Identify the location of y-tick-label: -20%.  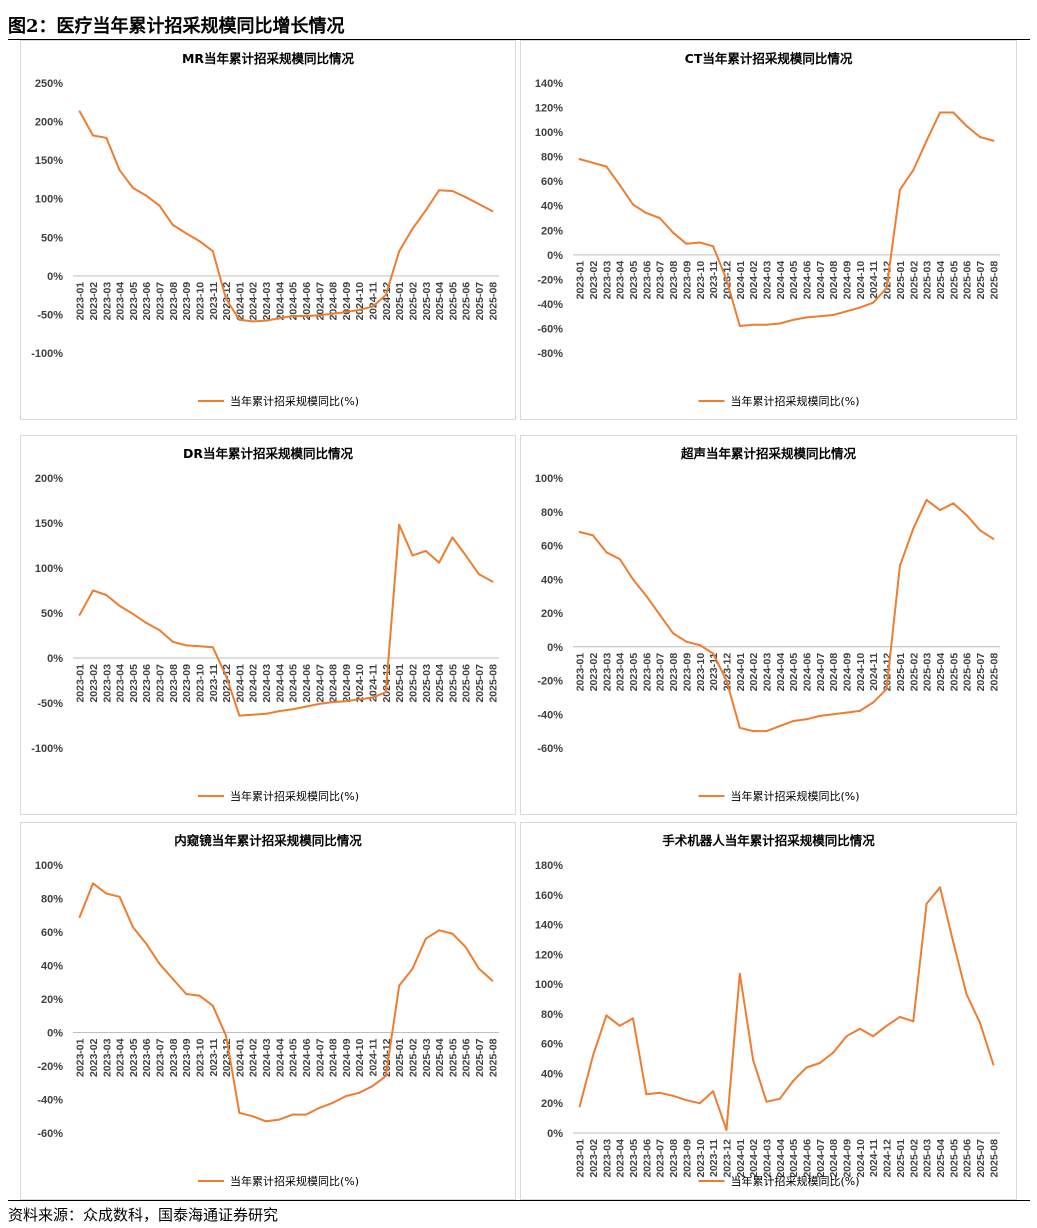
(550, 682).